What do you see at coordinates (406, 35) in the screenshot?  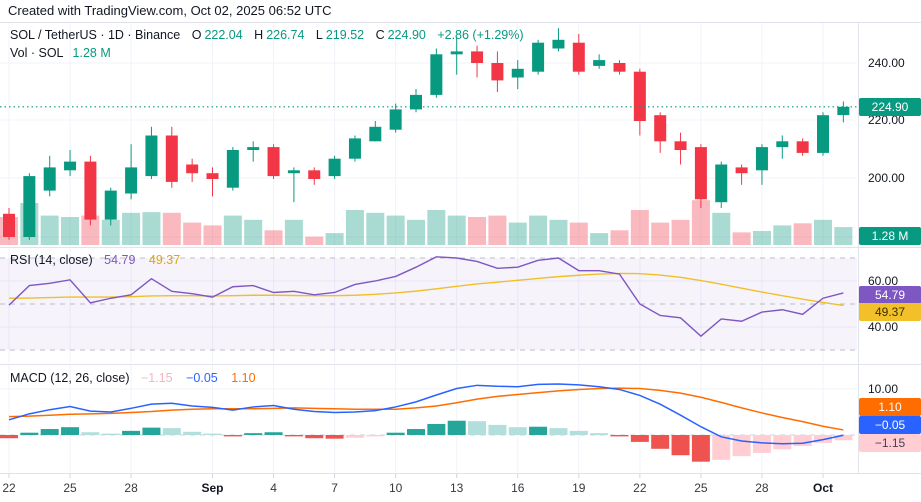 I see `ohlc-close-value: 224.90` at bounding box center [406, 35].